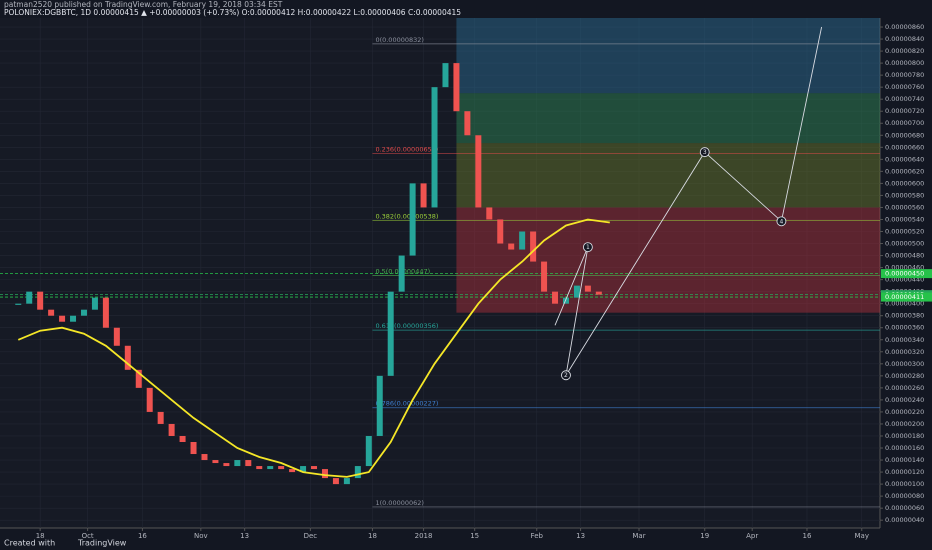  Describe the element at coordinates (904, 508) in the screenshot. I see `y-tick-label: 0.00000060` at that location.